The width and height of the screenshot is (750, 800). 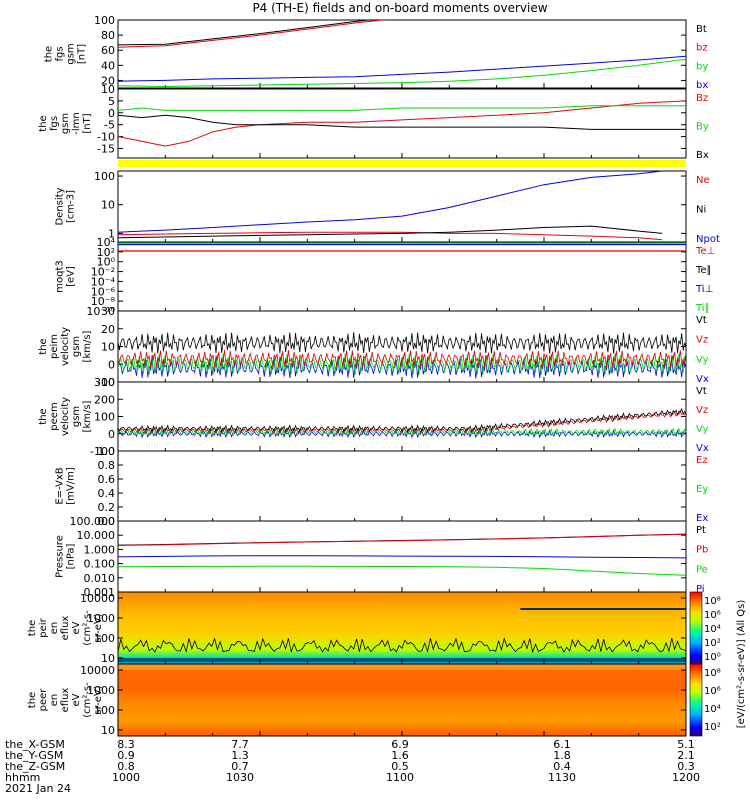 What do you see at coordinates (43, 627) in the screenshot?
I see `ylabel-line: peir` at bounding box center [43, 627].